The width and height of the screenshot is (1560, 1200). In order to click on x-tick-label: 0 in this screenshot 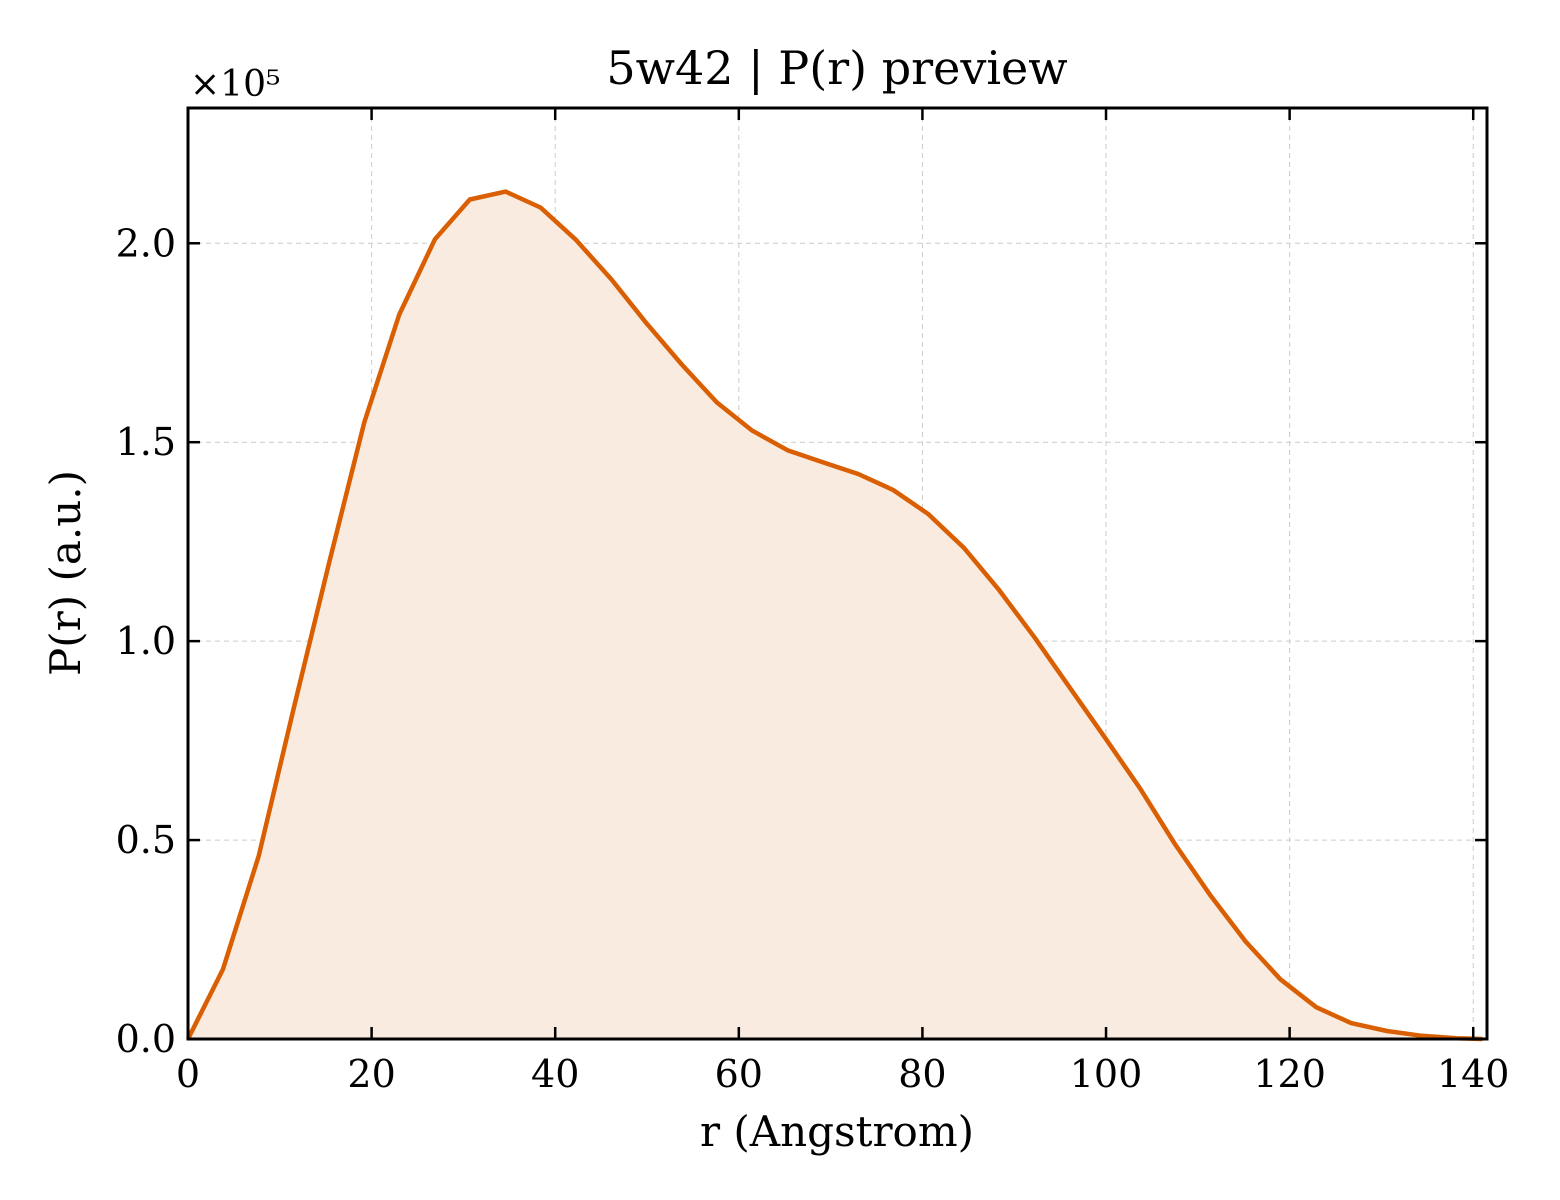, I will do `click(188, 1074)`.